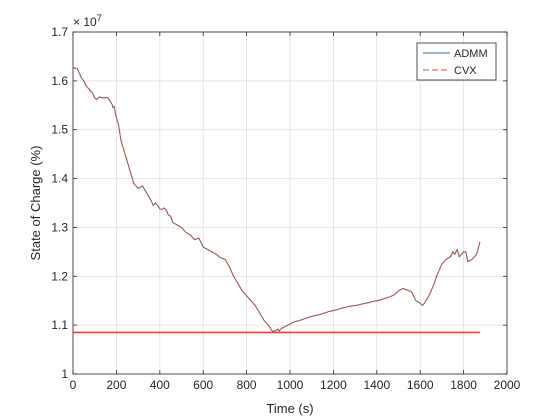  I want to click on legend: ADMM CVX, so click(456, 61).